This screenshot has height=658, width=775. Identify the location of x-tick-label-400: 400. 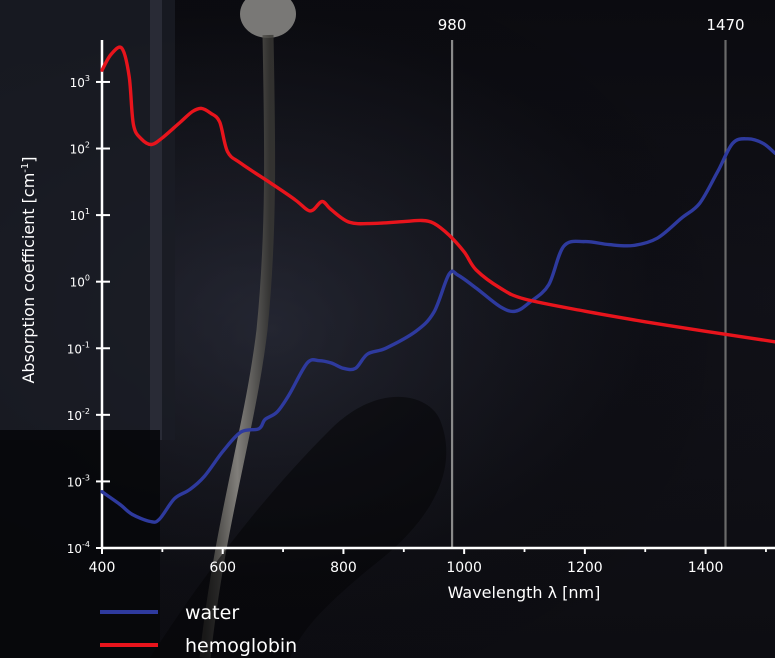
(102, 568).